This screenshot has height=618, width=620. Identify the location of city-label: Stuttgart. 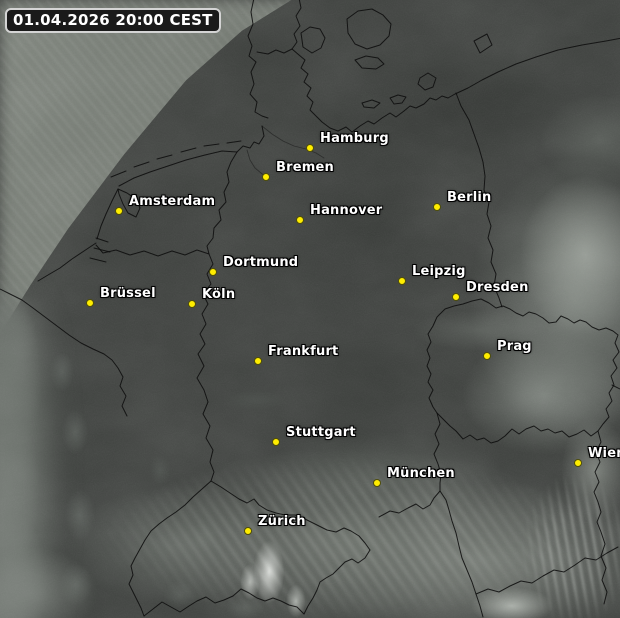
(321, 432).